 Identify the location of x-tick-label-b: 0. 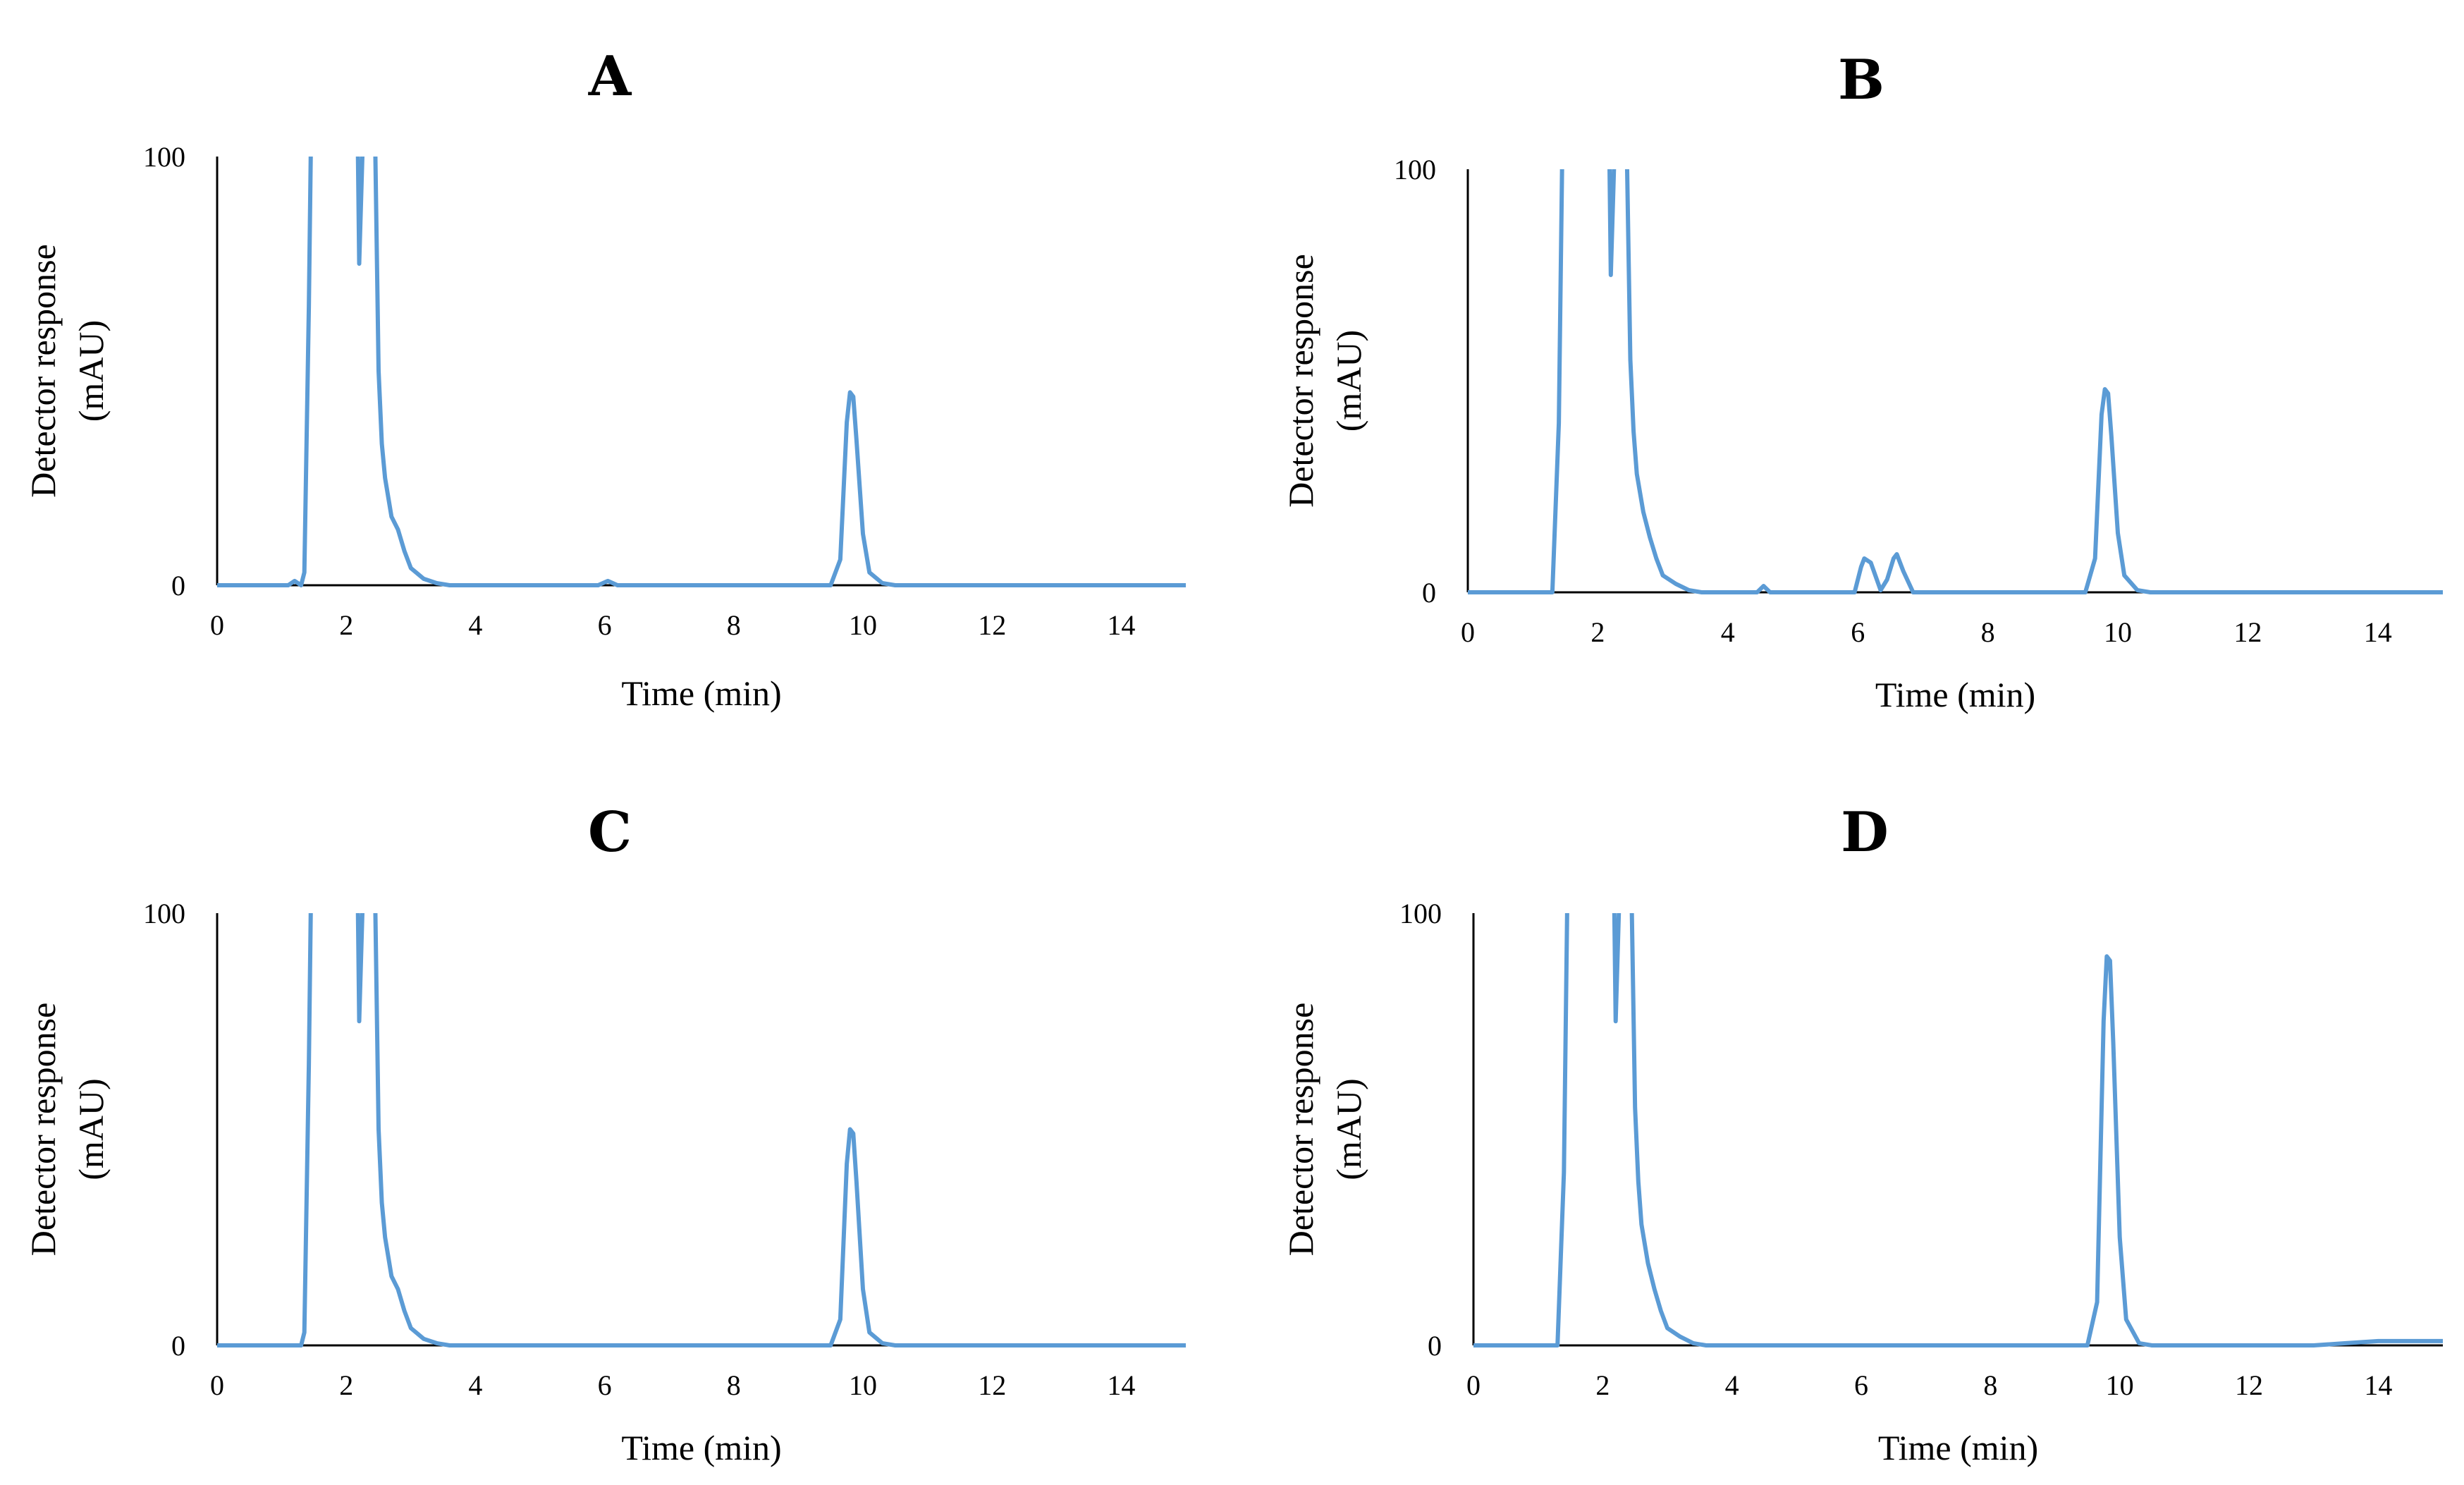
(1468, 632).